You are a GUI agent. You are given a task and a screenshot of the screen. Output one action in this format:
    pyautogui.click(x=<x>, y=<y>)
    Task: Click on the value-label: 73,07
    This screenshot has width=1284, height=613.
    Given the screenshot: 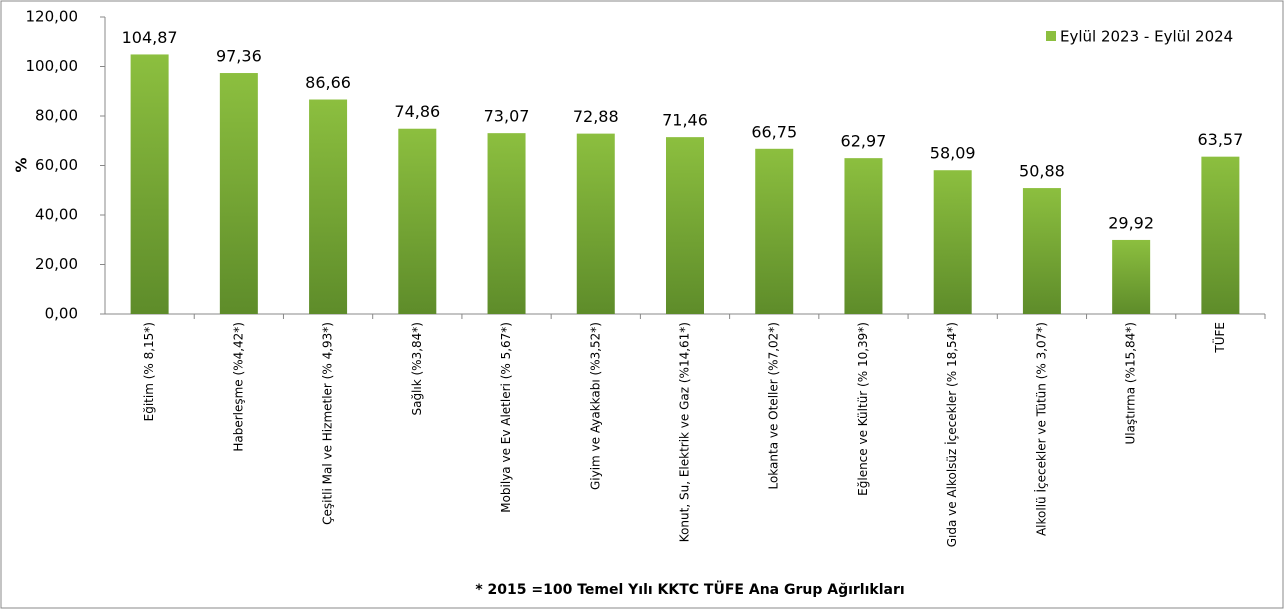 What is the action you would take?
    pyautogui.click(x=507, y=116)
    